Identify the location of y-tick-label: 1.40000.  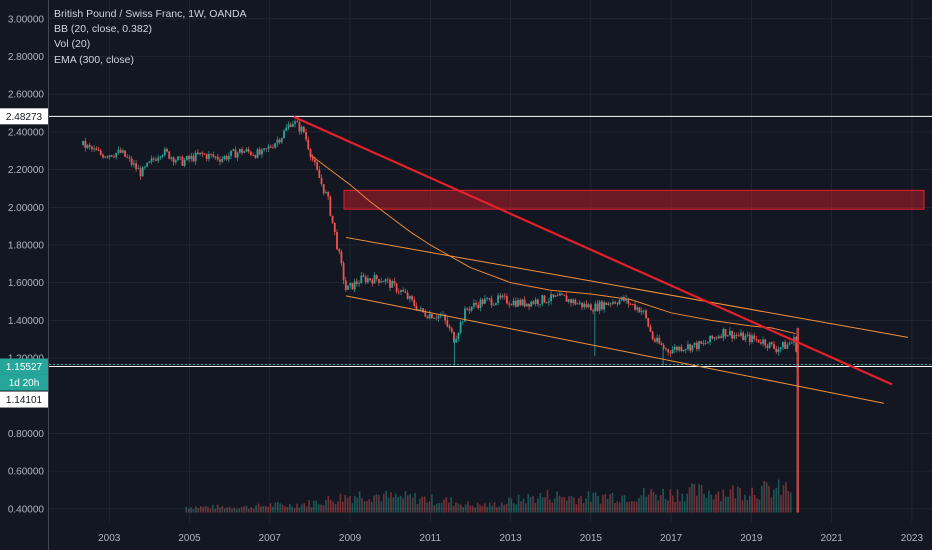
(26, 321).